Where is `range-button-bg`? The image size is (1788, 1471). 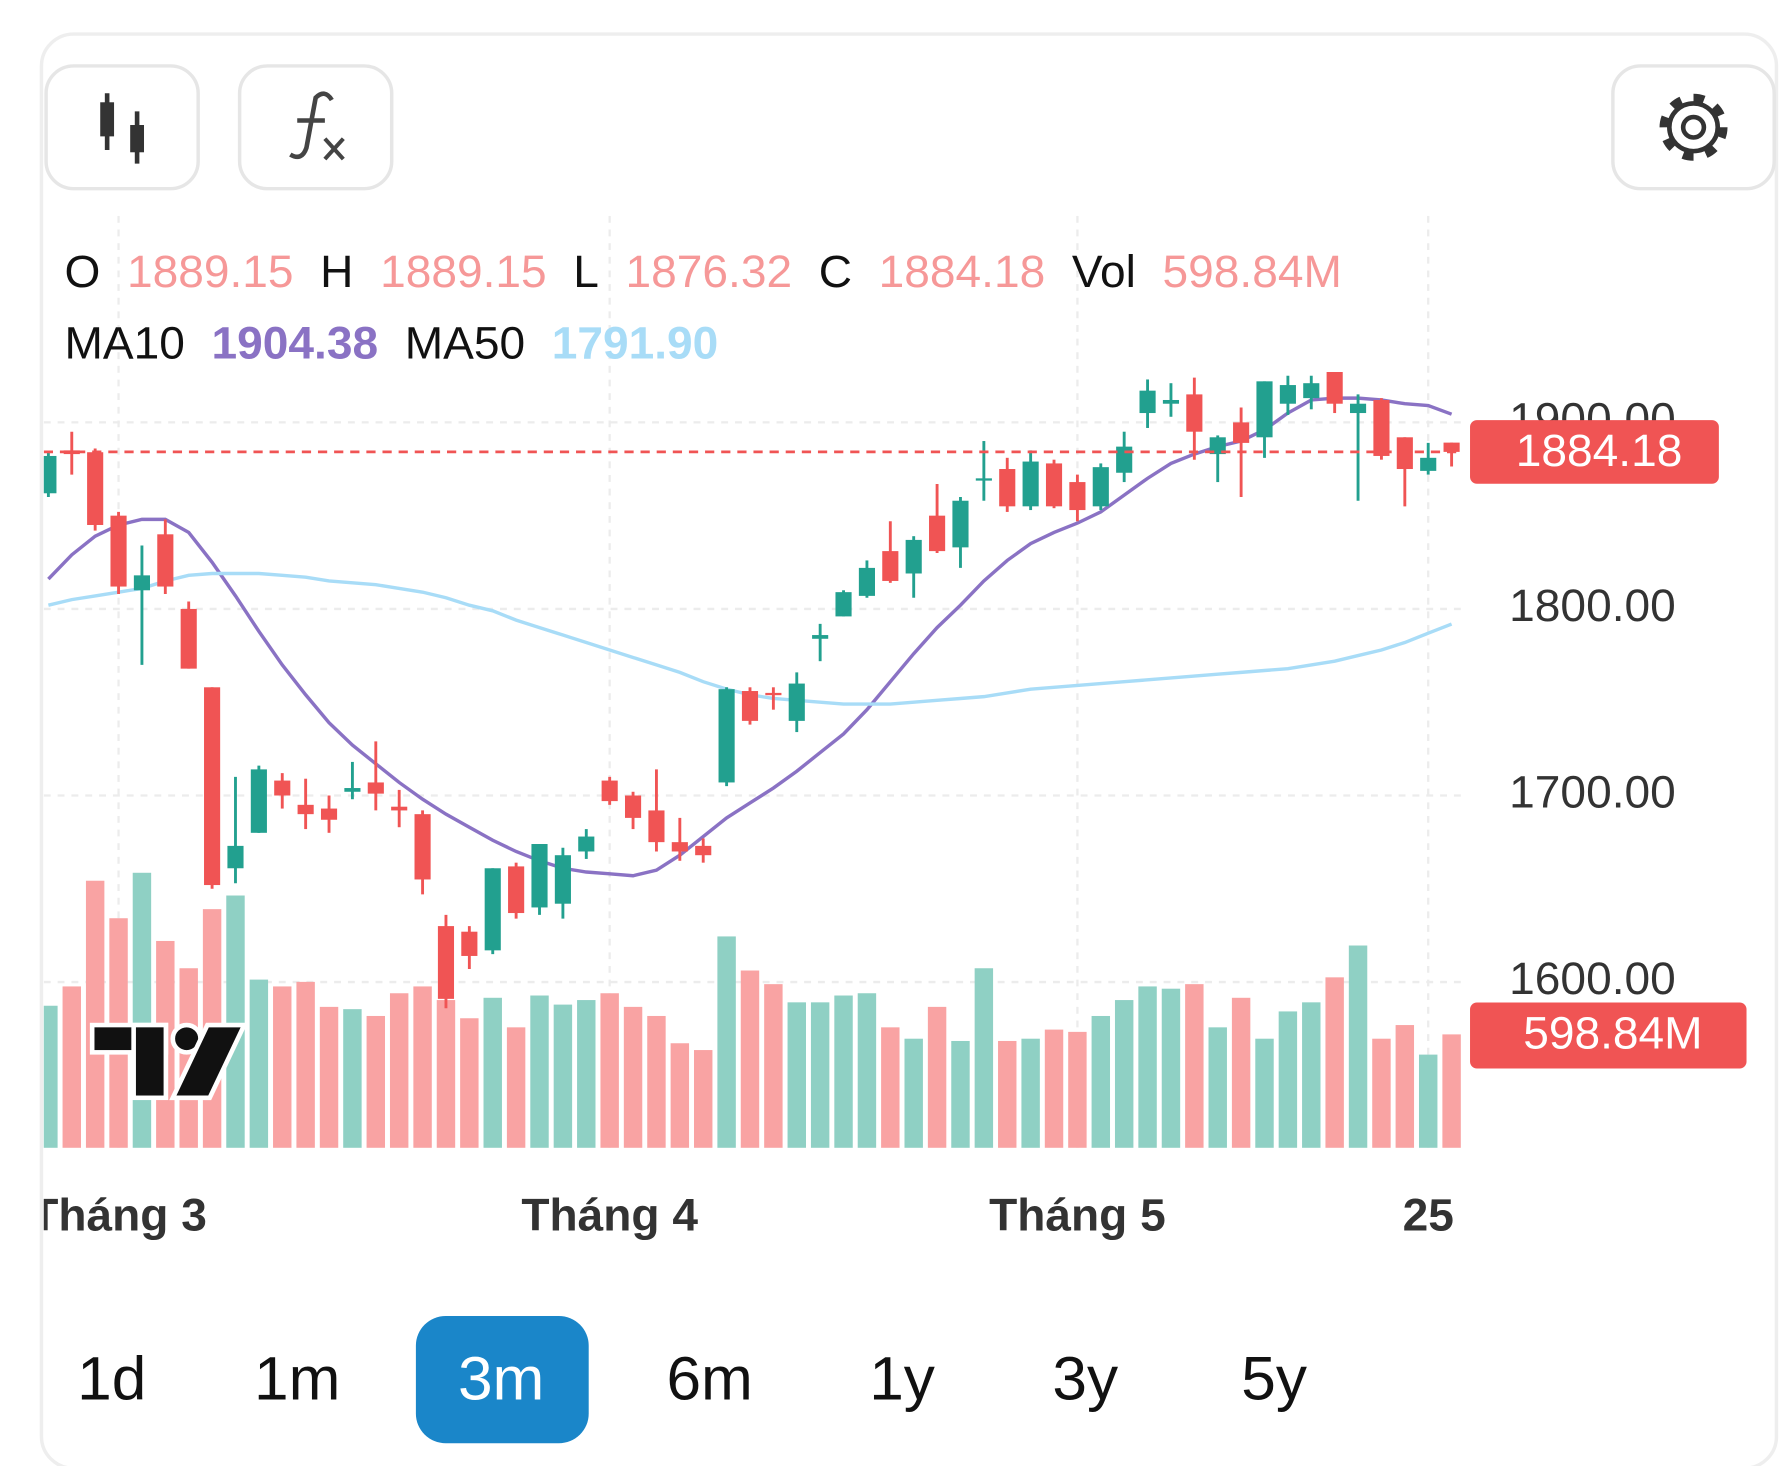 range-button-bg is located at coordinates (502, 1379).